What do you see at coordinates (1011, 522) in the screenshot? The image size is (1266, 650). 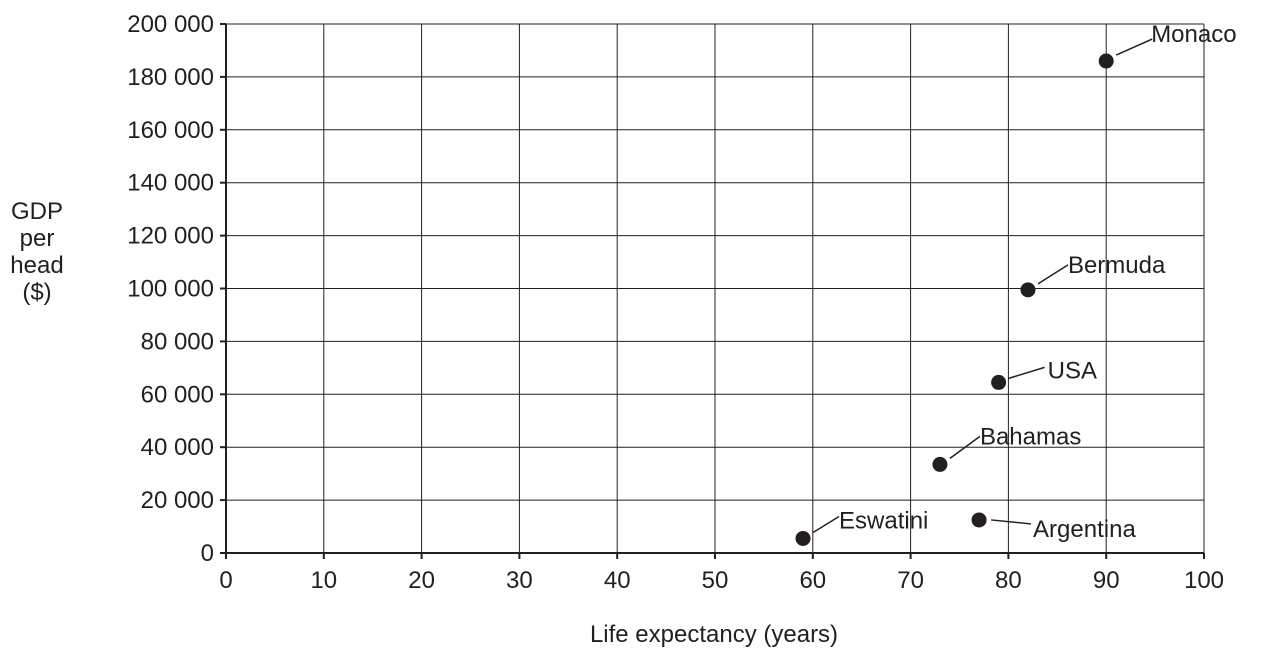 I see `leader-line-argentina` at bounding box center [1011, 522].